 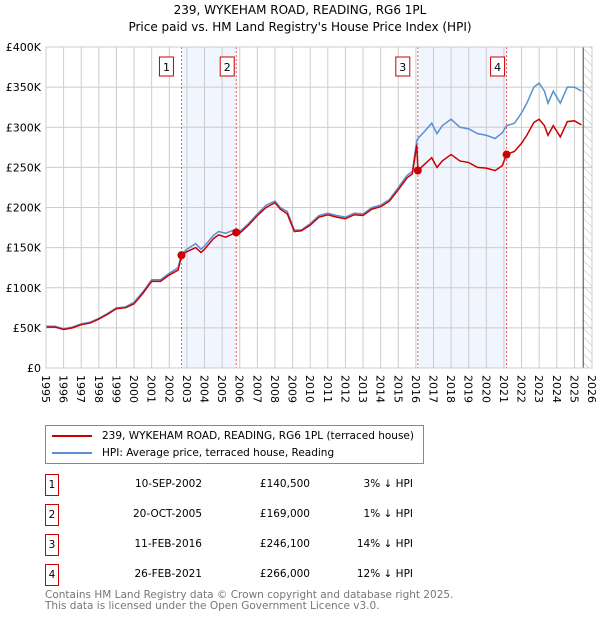 I want to click on y-tick-label: £250K, so click(x=24, y=167).